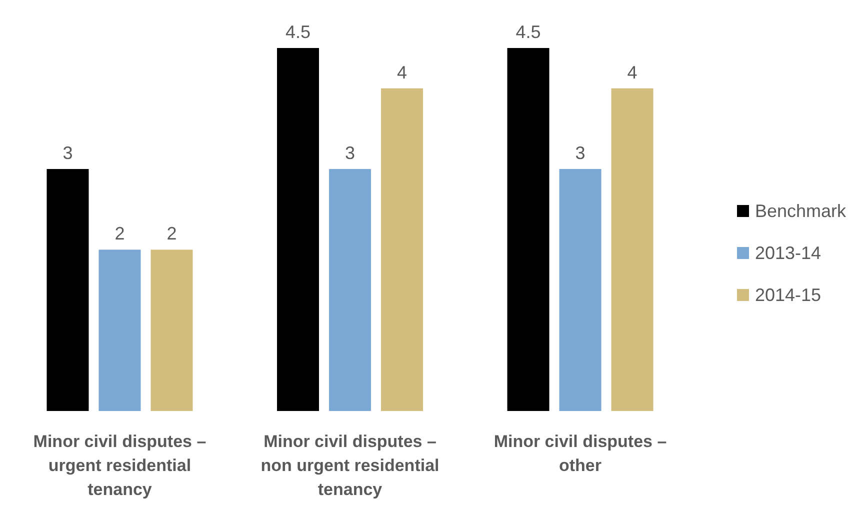 The height and width of the screenshot is (510, 864). What do you see at coordinates (119, 465) in the screenshot?
I see `x-tick-label: Minor civil disputes – urgent residential tenancy` at bounding box center [119, 465].